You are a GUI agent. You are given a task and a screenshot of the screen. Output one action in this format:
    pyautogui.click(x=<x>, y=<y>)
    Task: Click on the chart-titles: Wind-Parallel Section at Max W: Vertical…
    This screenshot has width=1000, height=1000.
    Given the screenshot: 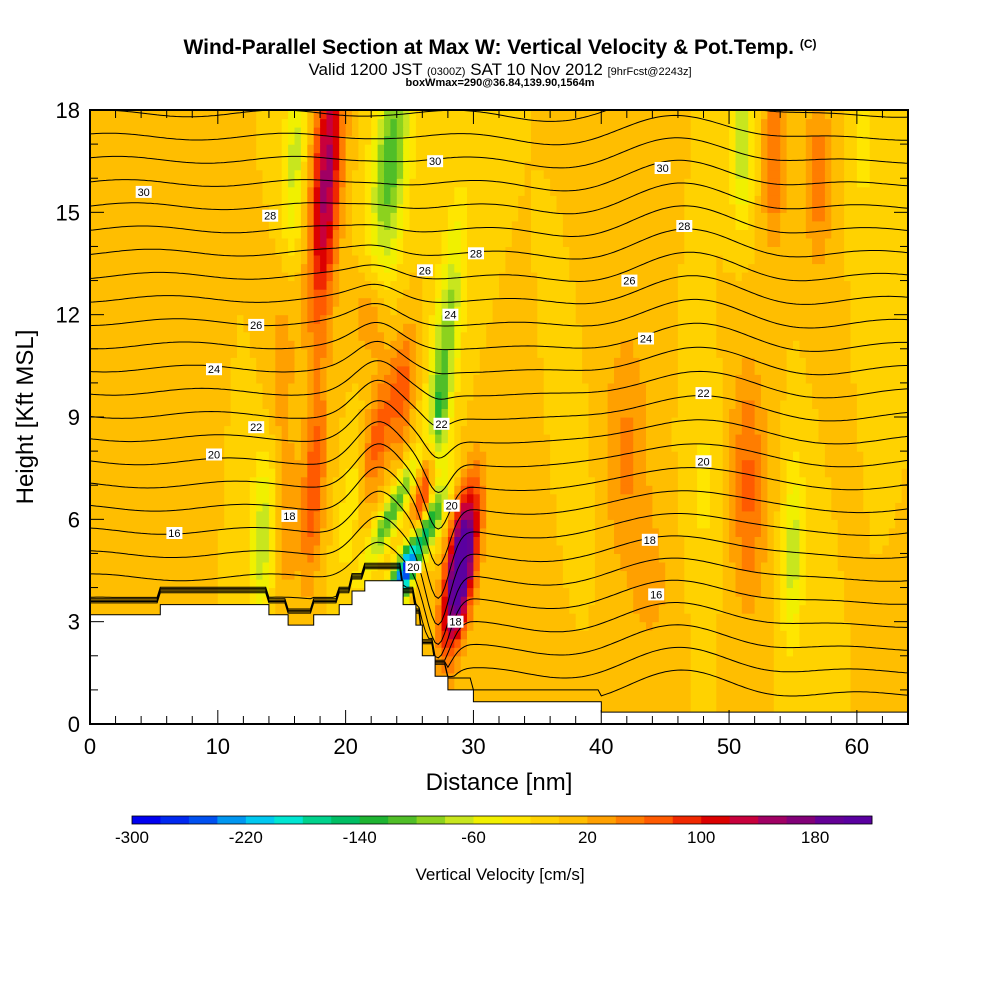 What is the action you would take?
    pyautogui.click(x=500, y=50)
    